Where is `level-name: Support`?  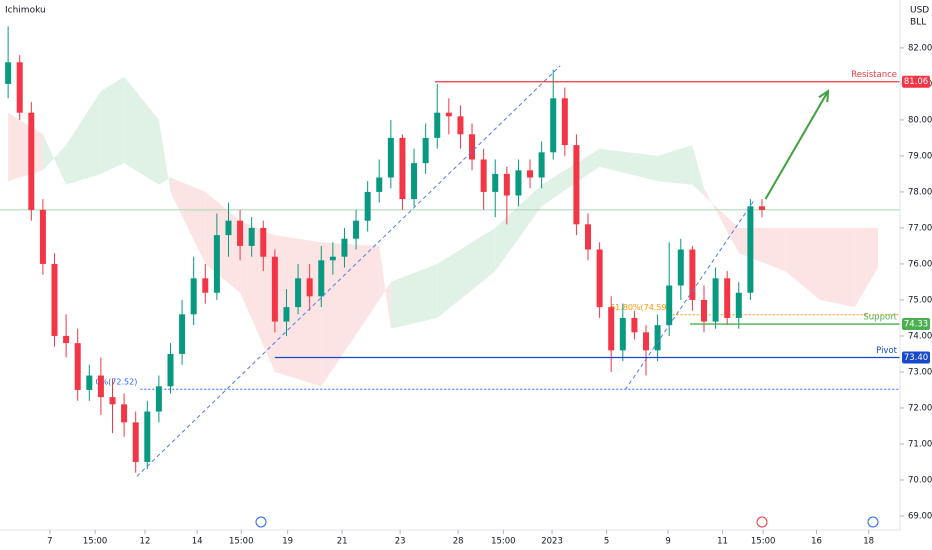 level-name: Support is located at coordinates (880, 318).